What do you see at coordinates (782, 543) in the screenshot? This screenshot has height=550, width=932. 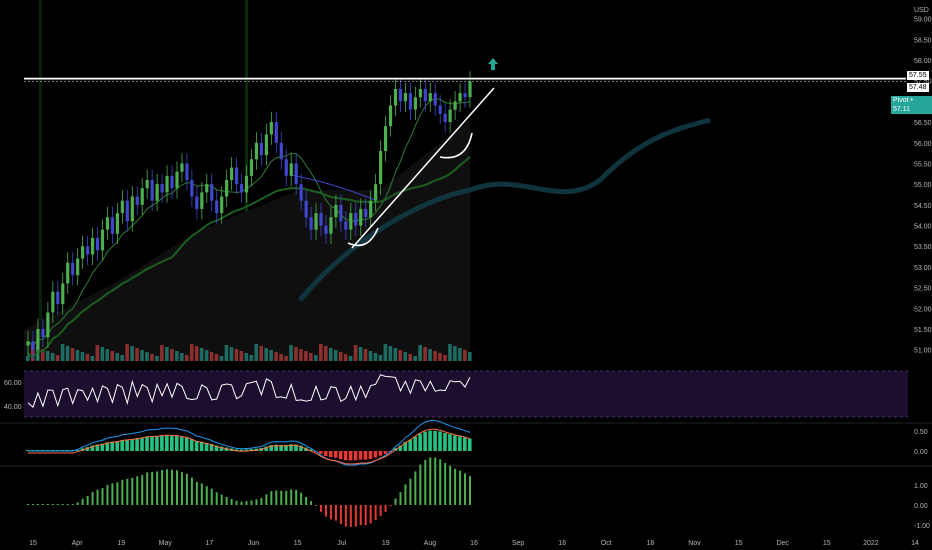 I see `time-tick-label: Dec` at bounding box center [782, 543].